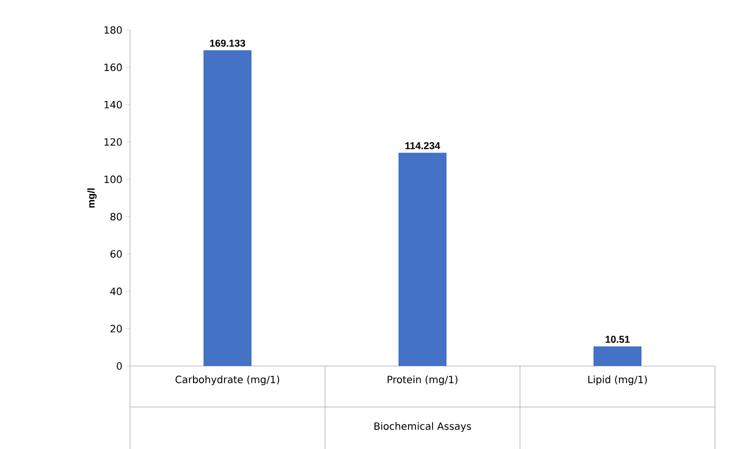 The width and height of the screenshot is (733, 449). I want to click on y-tick-label: 20, so click(116, 328).